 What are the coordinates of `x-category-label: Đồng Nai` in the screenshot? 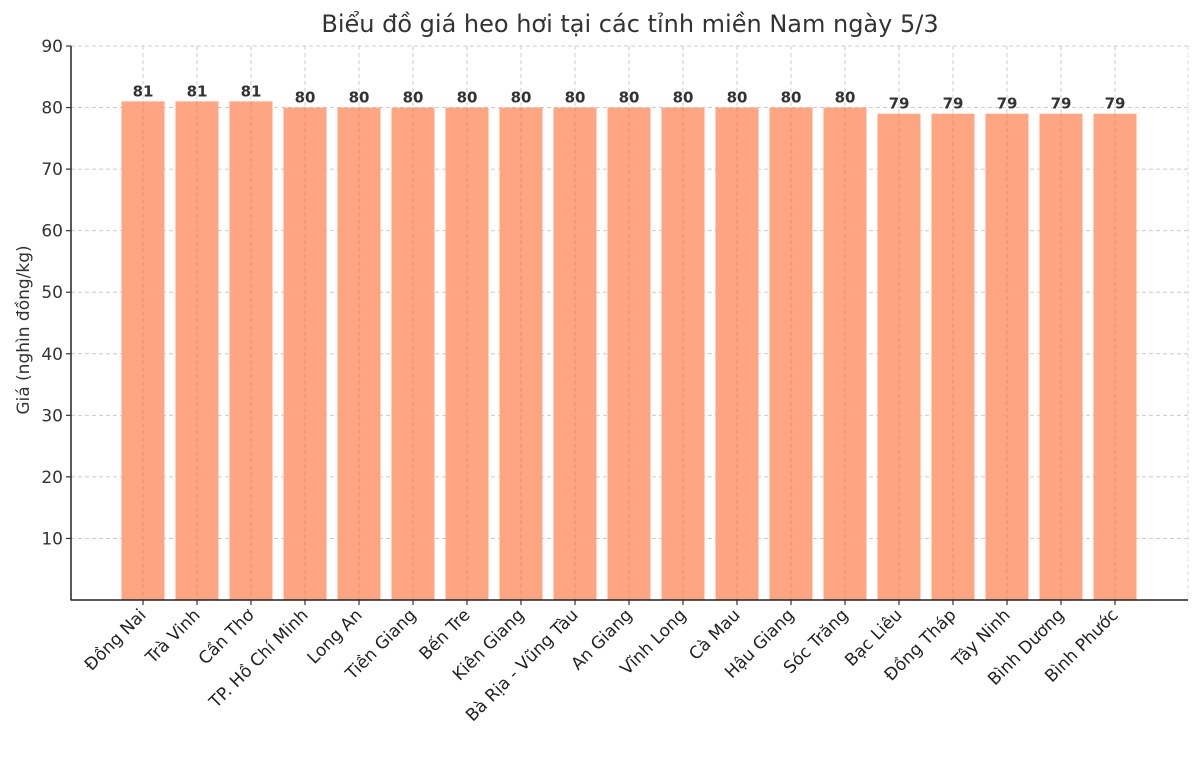 It's located at (115, 640).